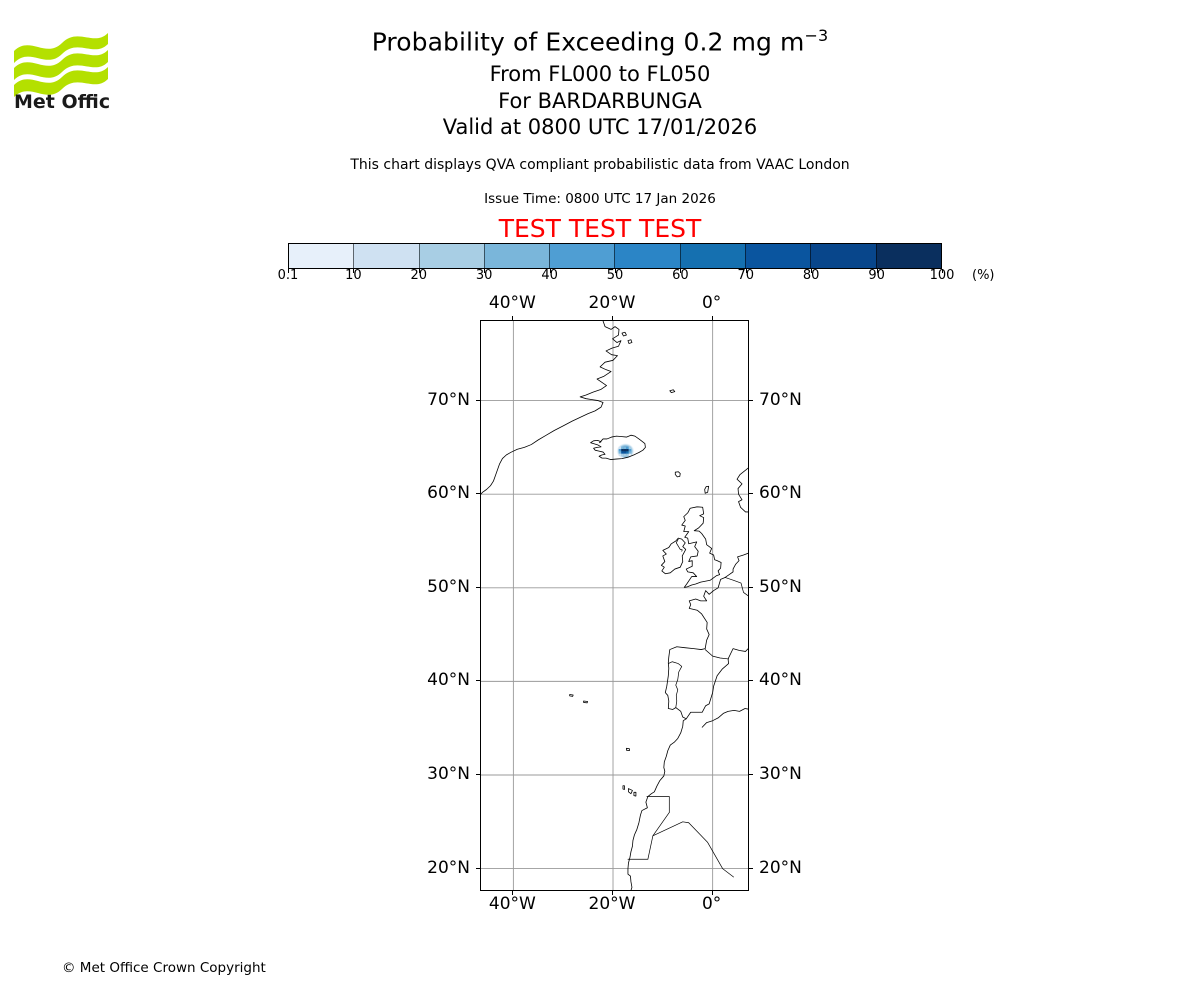 Image resolution: width=1200 pixels, height=1000 pixels. I want to click on spain-portugal-border, so click(675, 684).